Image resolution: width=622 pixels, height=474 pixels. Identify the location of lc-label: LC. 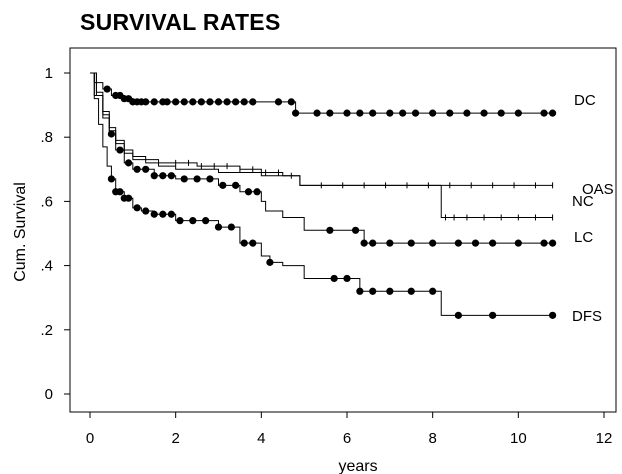
(583, 237).